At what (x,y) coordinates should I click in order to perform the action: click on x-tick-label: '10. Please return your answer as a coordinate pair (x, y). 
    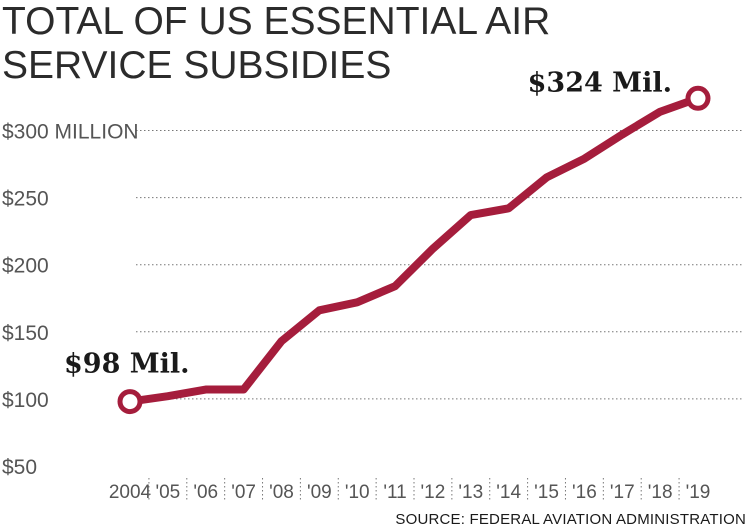
    Looking at the image, I should click on (357, 492).